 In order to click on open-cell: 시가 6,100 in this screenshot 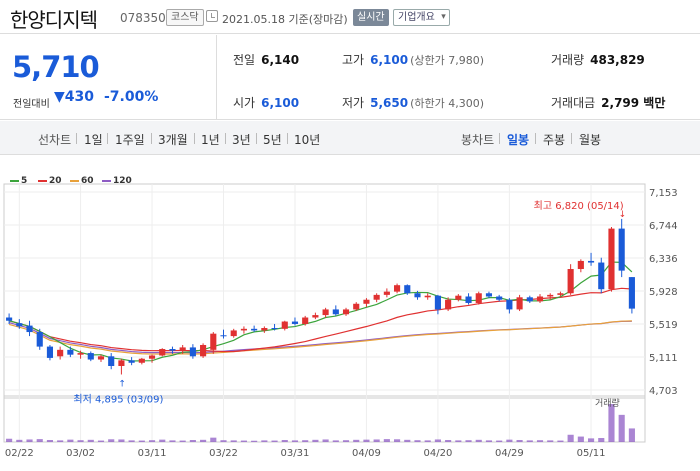, I will do `click(266, 102)`.